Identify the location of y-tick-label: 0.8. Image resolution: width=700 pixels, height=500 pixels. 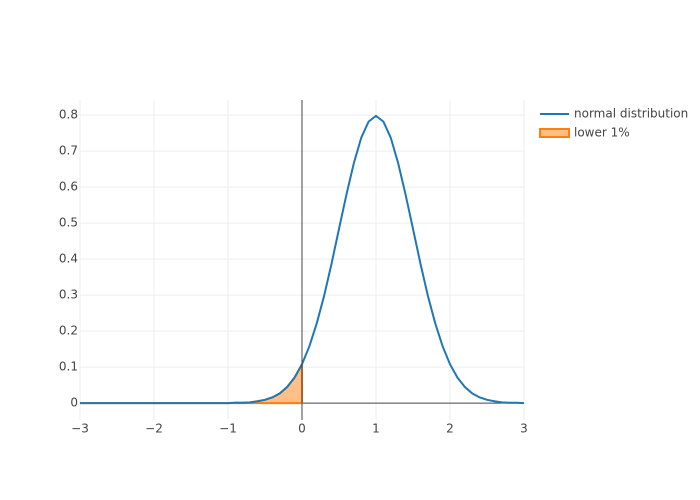
(68, 115).